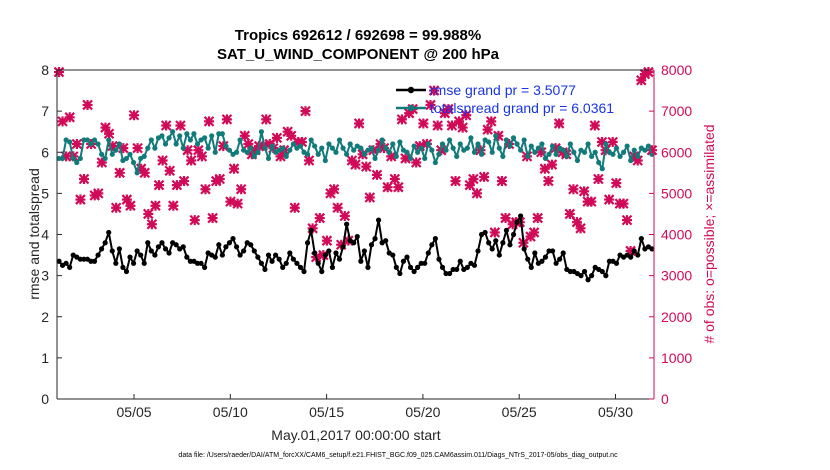 The height and width of the screenshot is (470, 830). I want to click on y-tick-label-left: 8, so click(45, 70).